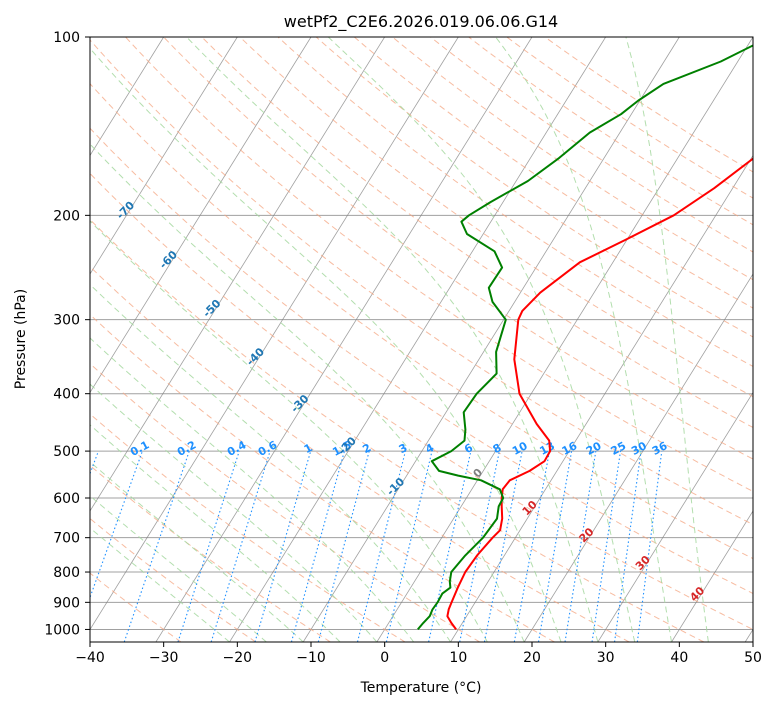 The width and height of the screenshot is (775, 708). I want to click on x-tick-label: 30, so click(606, 658).